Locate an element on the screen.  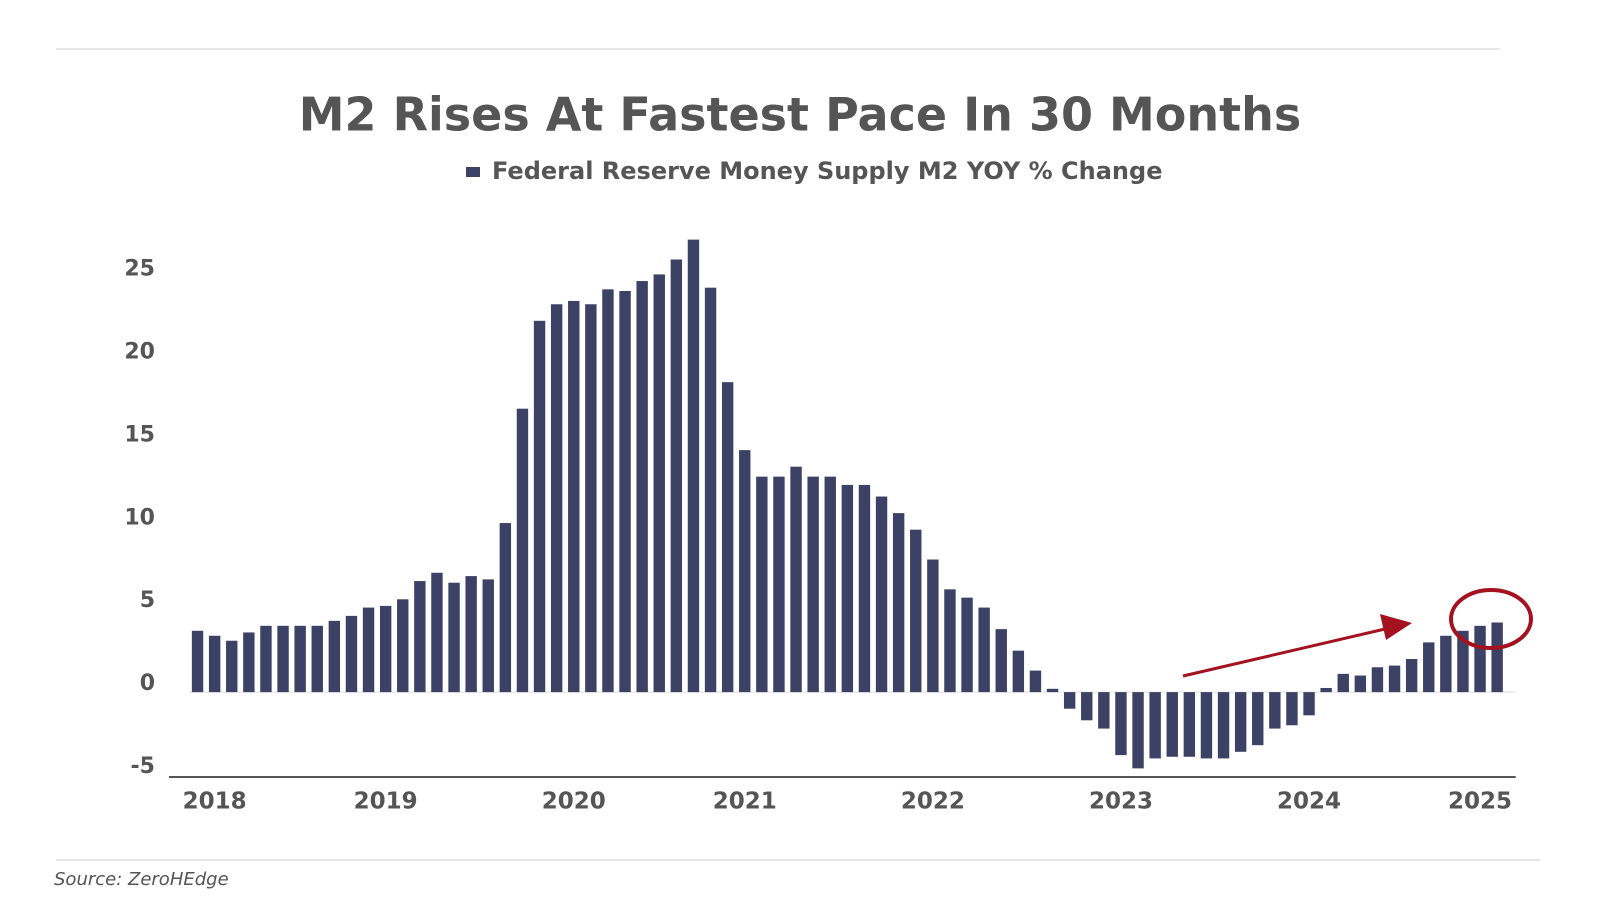
chart-title: M2 Rises At Fastest Pace In 30 Months is located at coordinates (800, 115).